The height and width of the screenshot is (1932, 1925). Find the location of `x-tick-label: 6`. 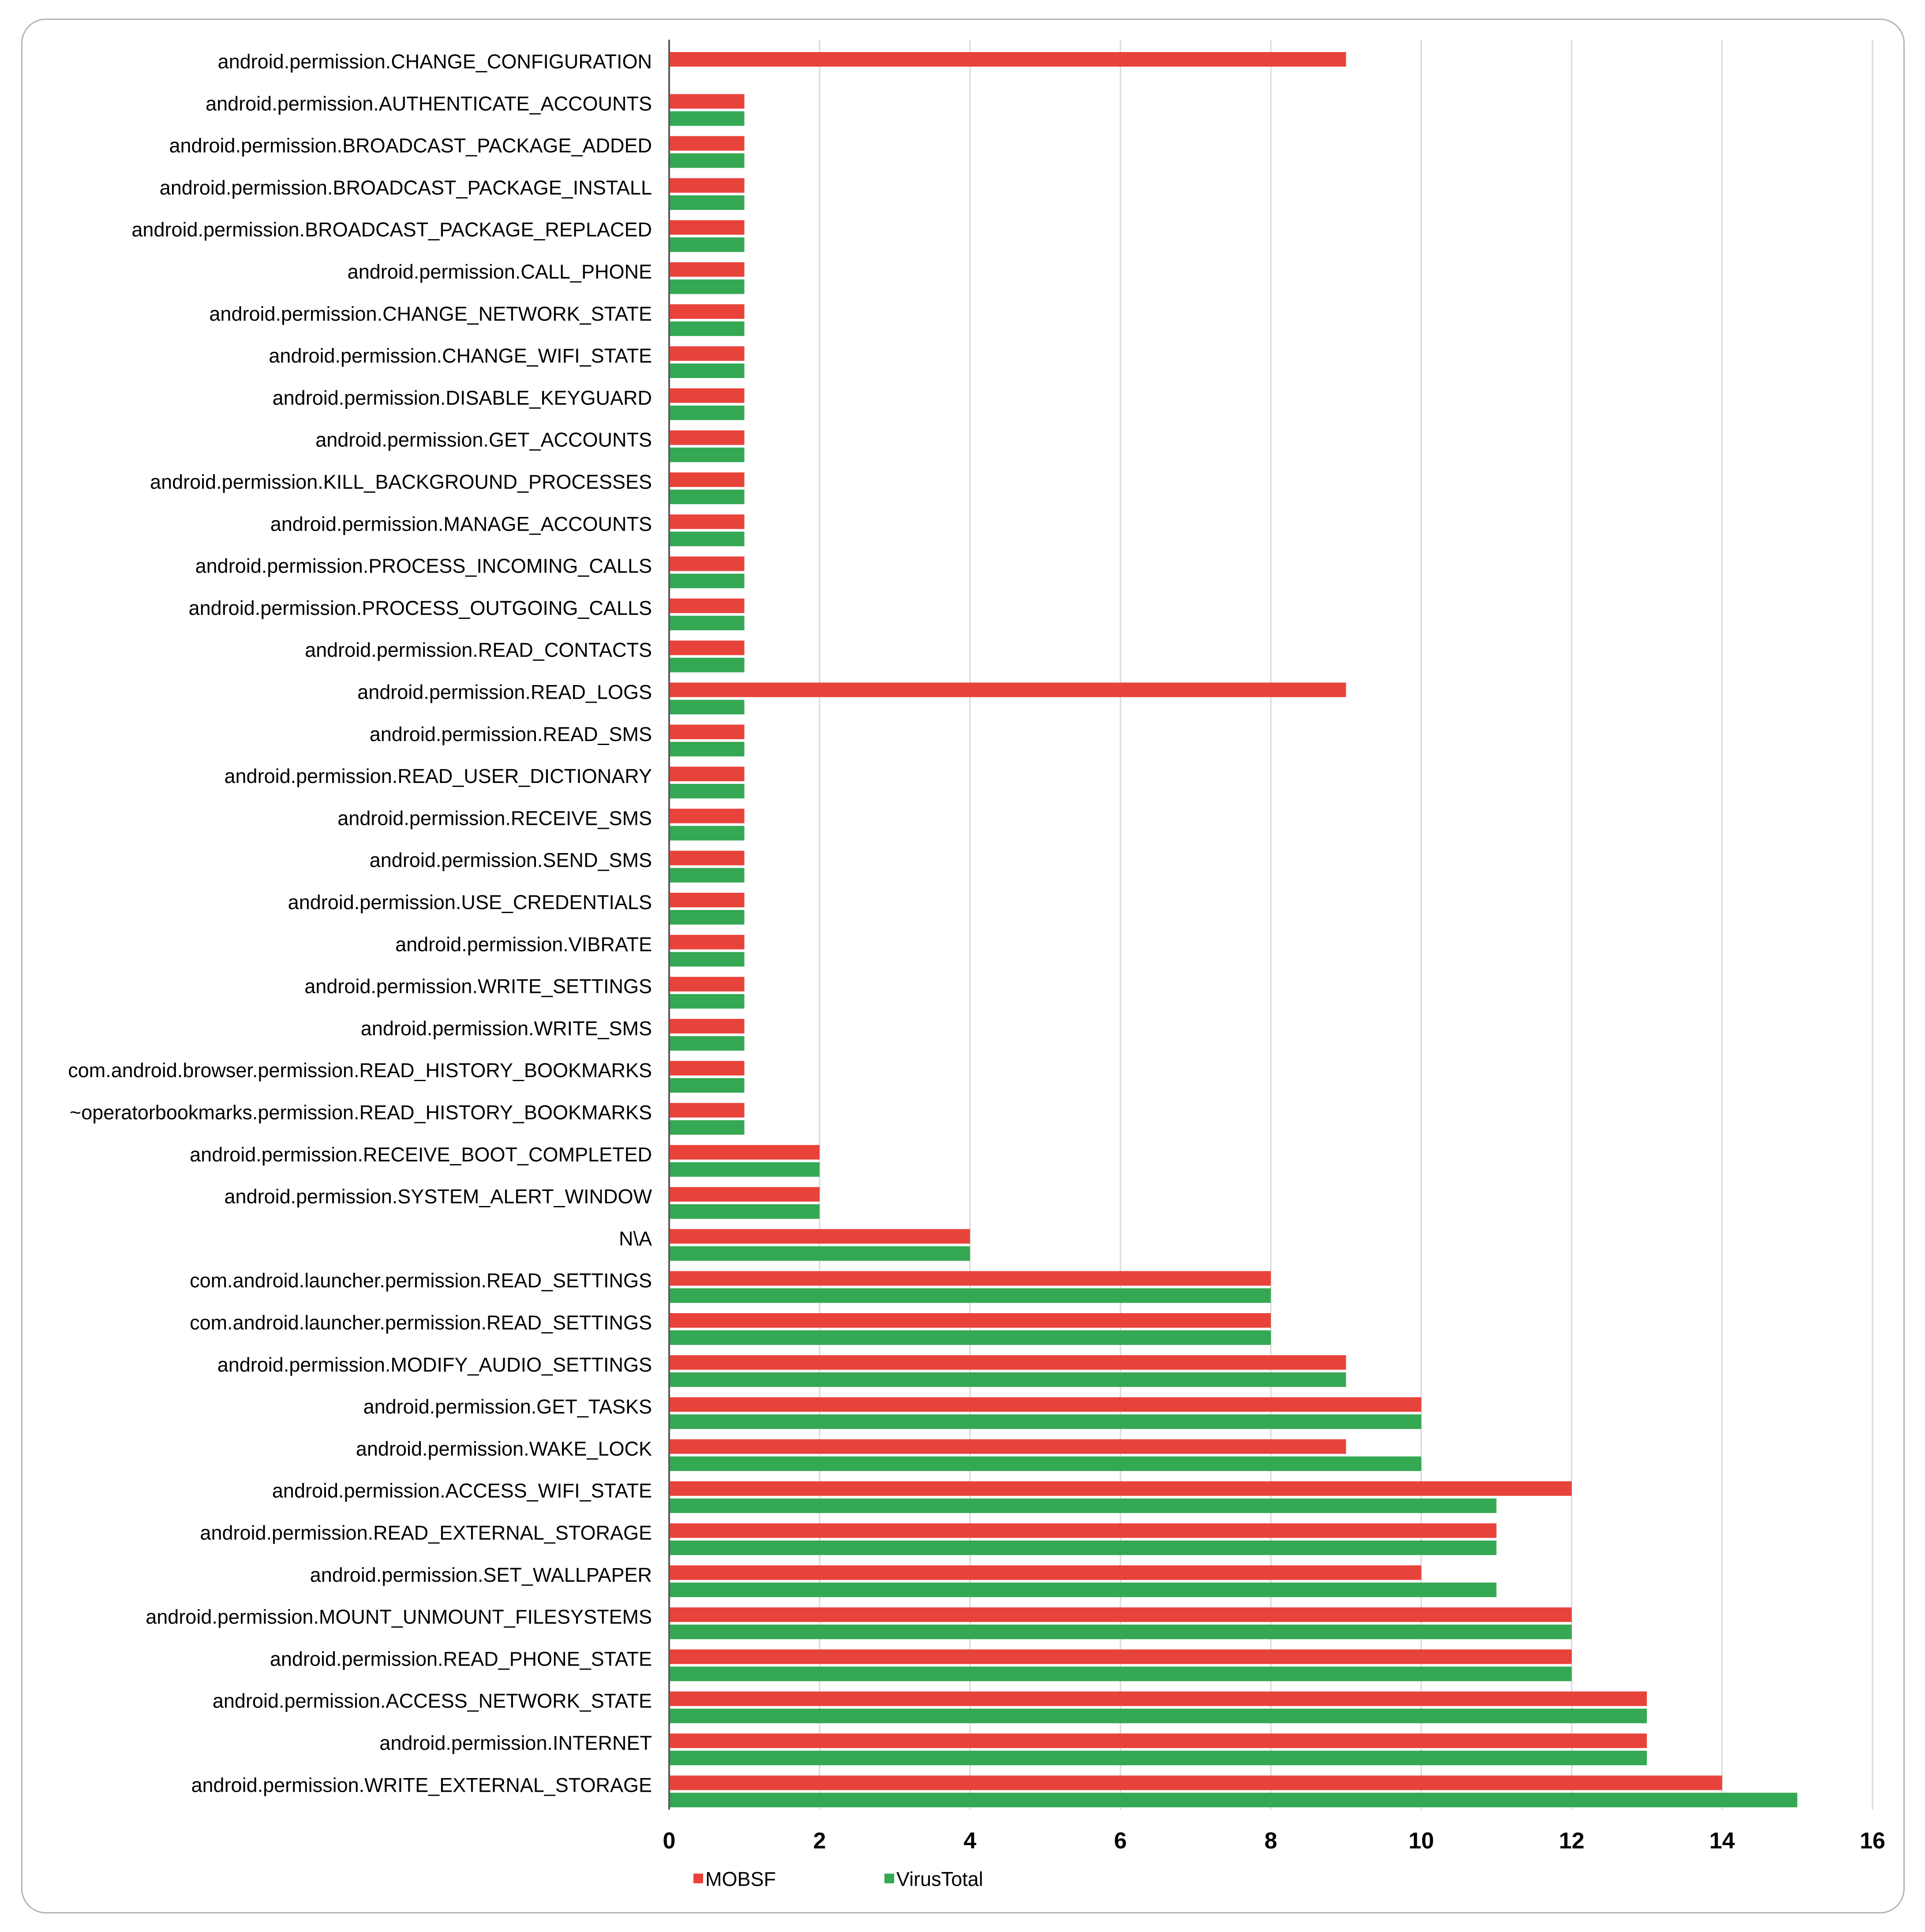

x-tick-label: 6 is located at coordinates (1120, 1841).